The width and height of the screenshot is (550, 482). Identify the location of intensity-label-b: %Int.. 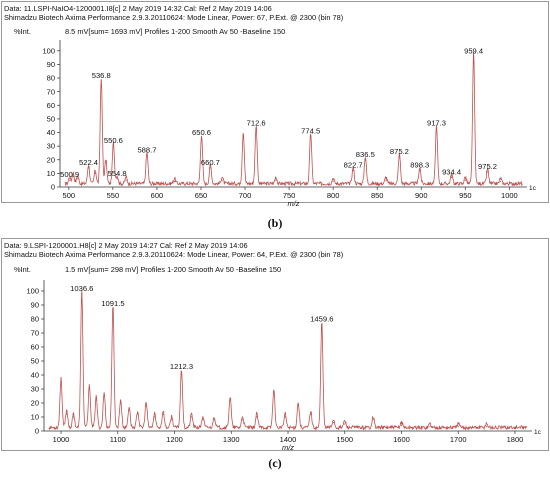
(22, 31).